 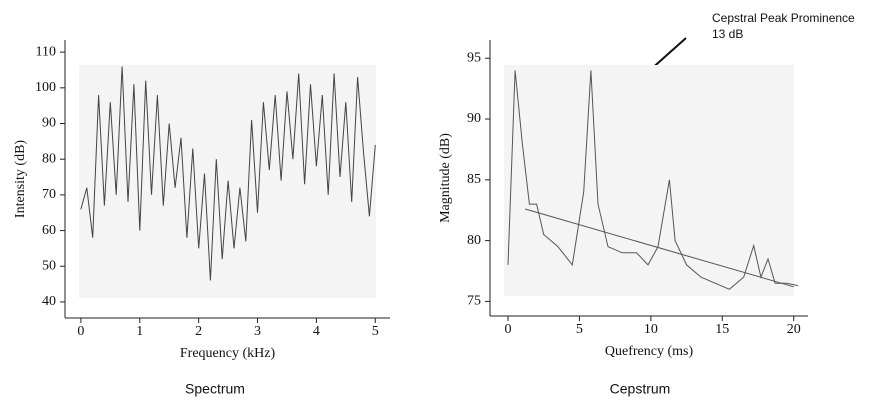 What do you see at coordinates (215, 389) in the screenshot?
I see `caption: Spectrum` at bounding box center [215, 389].